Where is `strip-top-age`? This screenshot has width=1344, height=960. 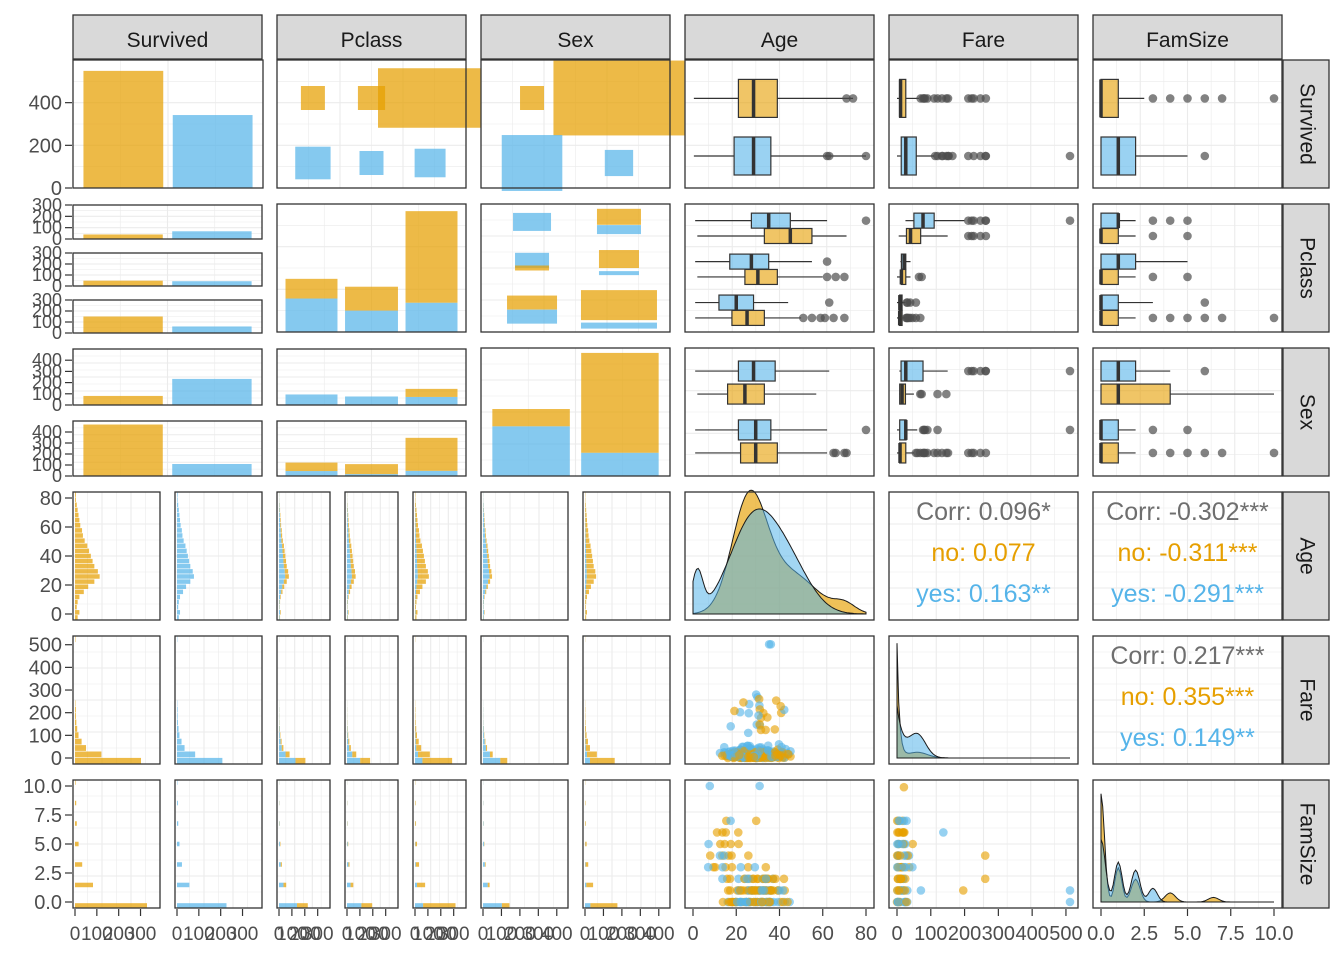
strip-top-age is located at coordinates (779, 37).